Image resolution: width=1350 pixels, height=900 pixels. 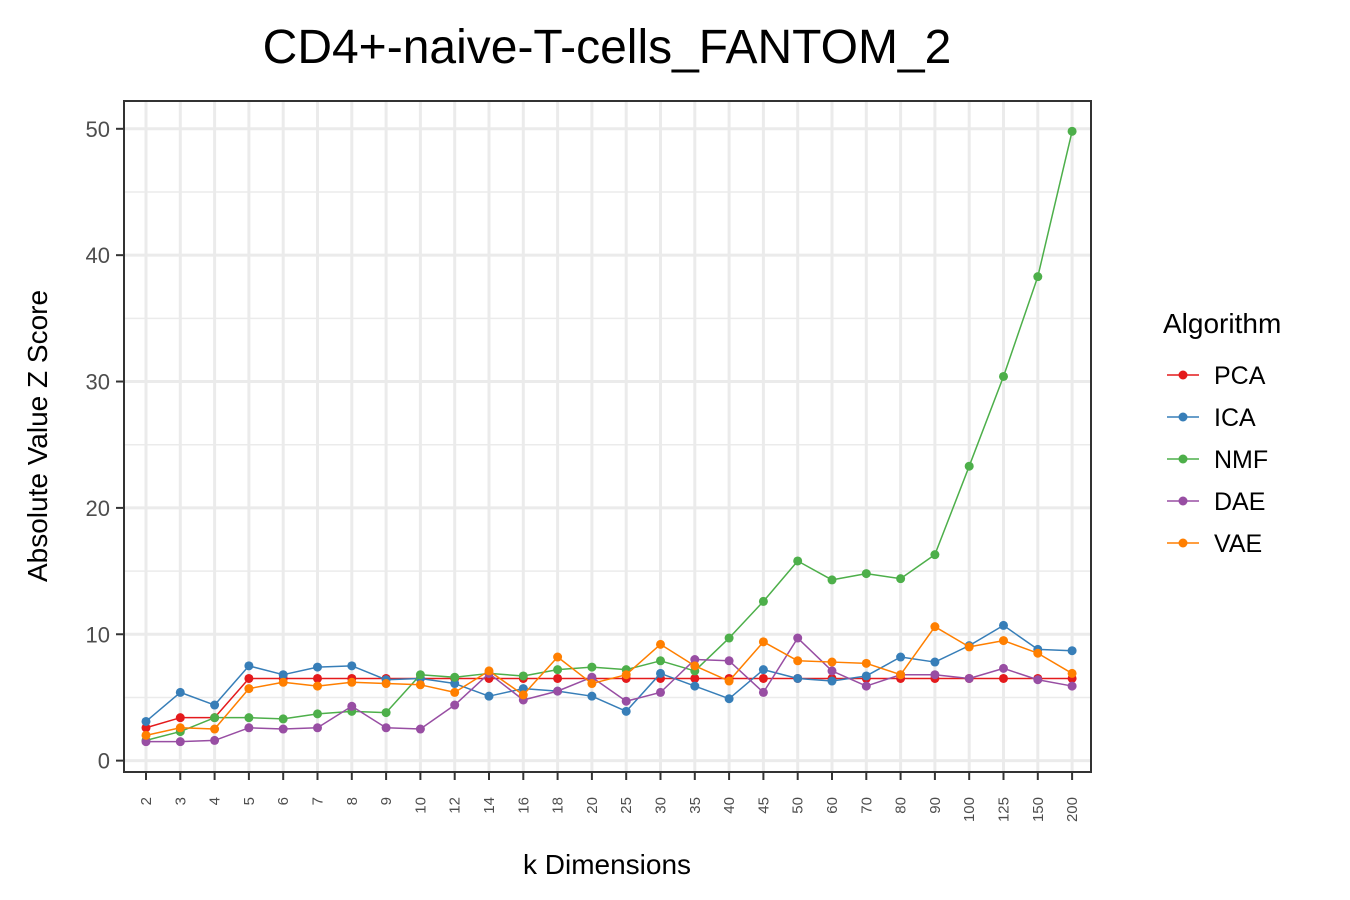 I want to click on x-tick-label: 5, so click(x=249, y=801).